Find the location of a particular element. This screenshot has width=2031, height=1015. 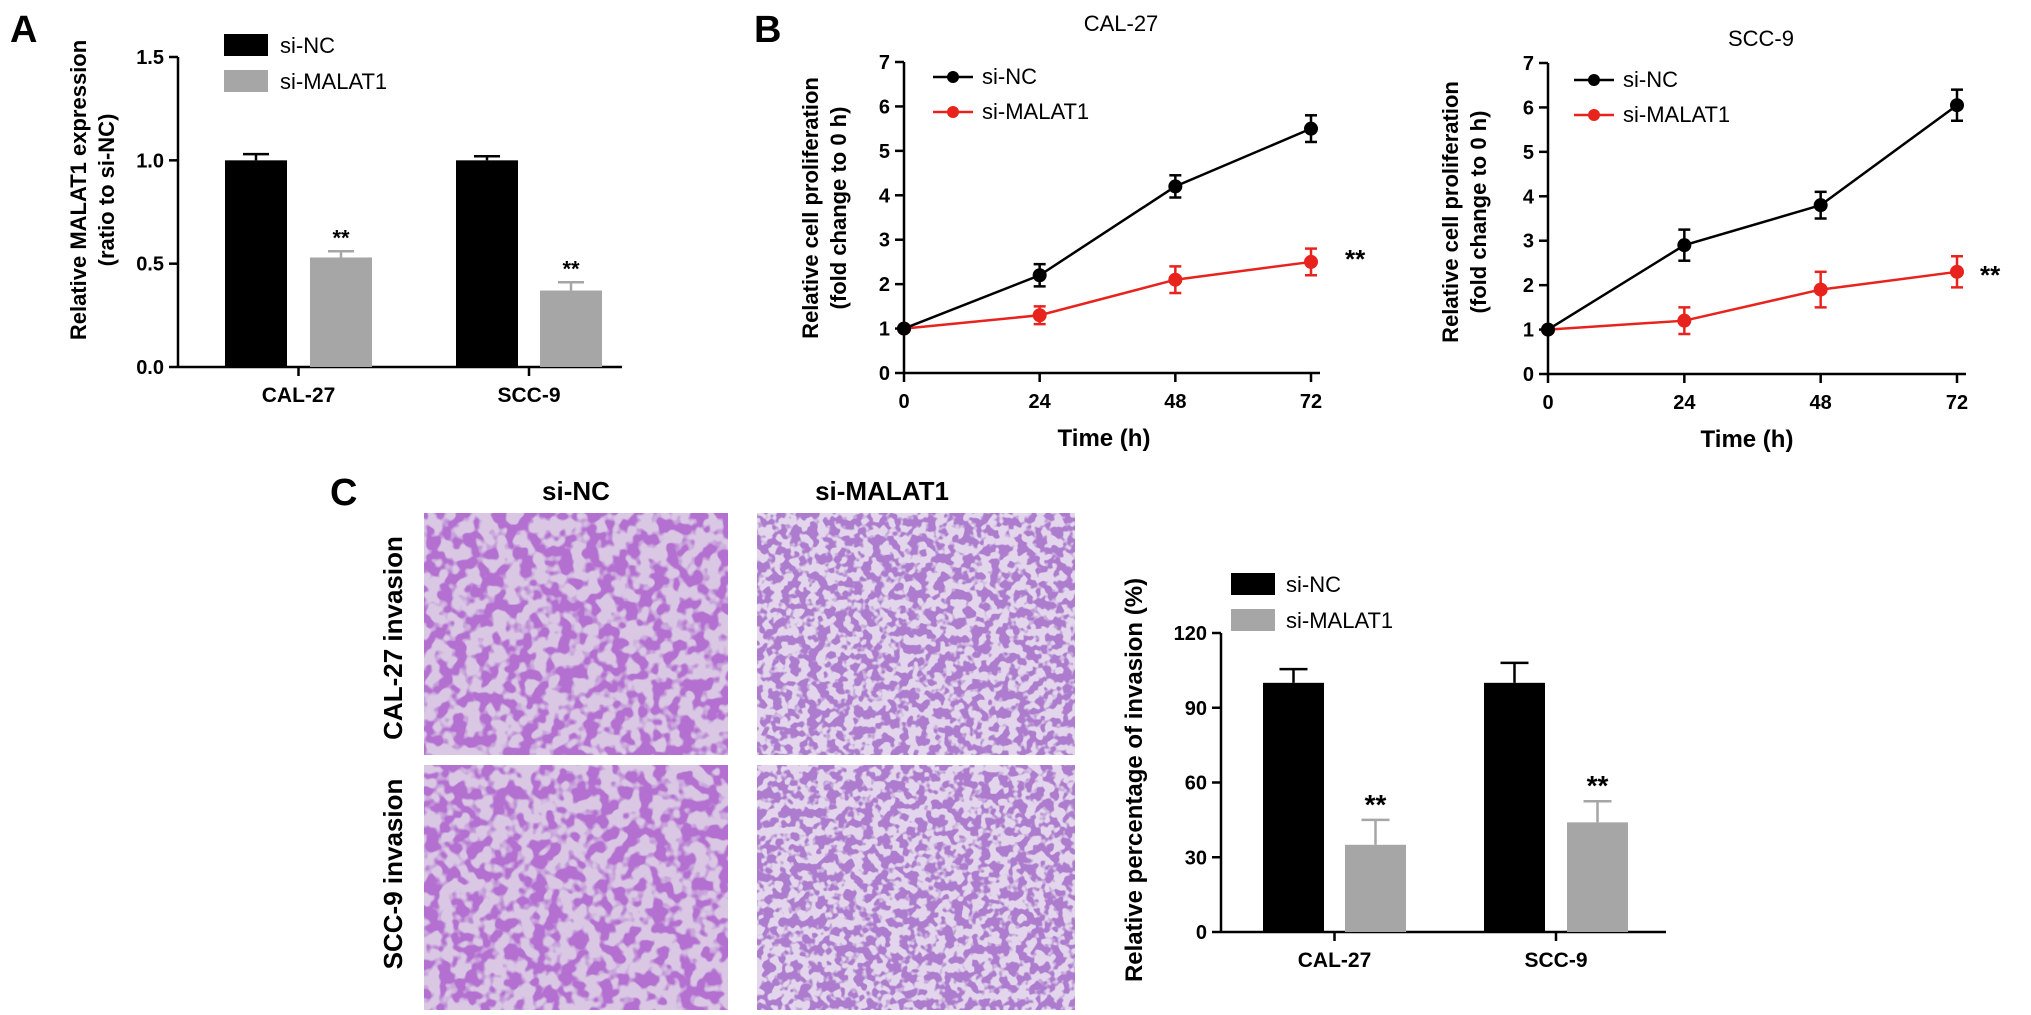

panel-a-ytick-label: 1.0 is located at coordinates (150, 161).